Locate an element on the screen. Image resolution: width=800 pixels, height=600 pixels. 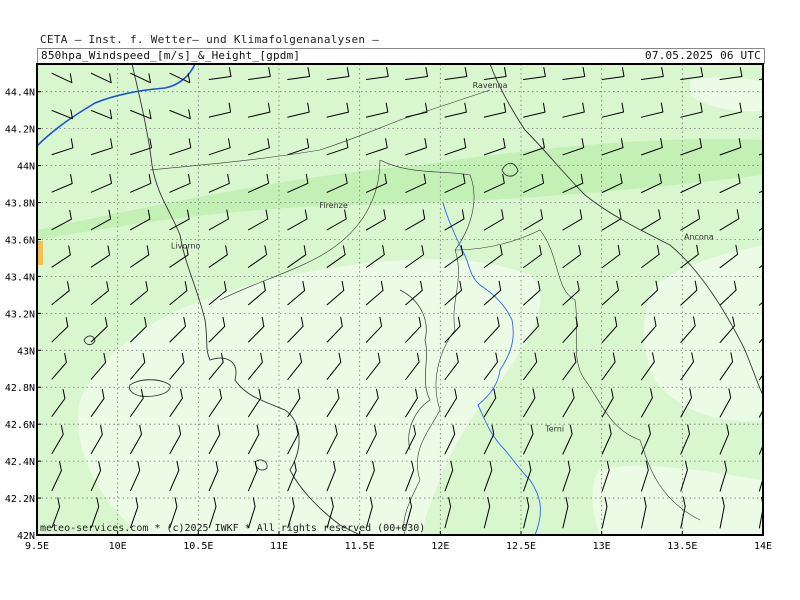
lake-trasimeno is located at coordinates (510, 169).